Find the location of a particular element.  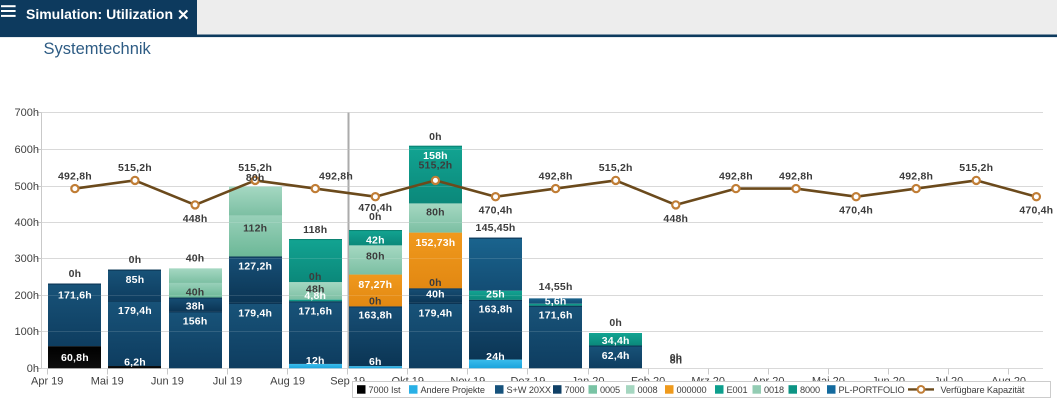

svg-text: 500h is located at coordinates (27, 187).